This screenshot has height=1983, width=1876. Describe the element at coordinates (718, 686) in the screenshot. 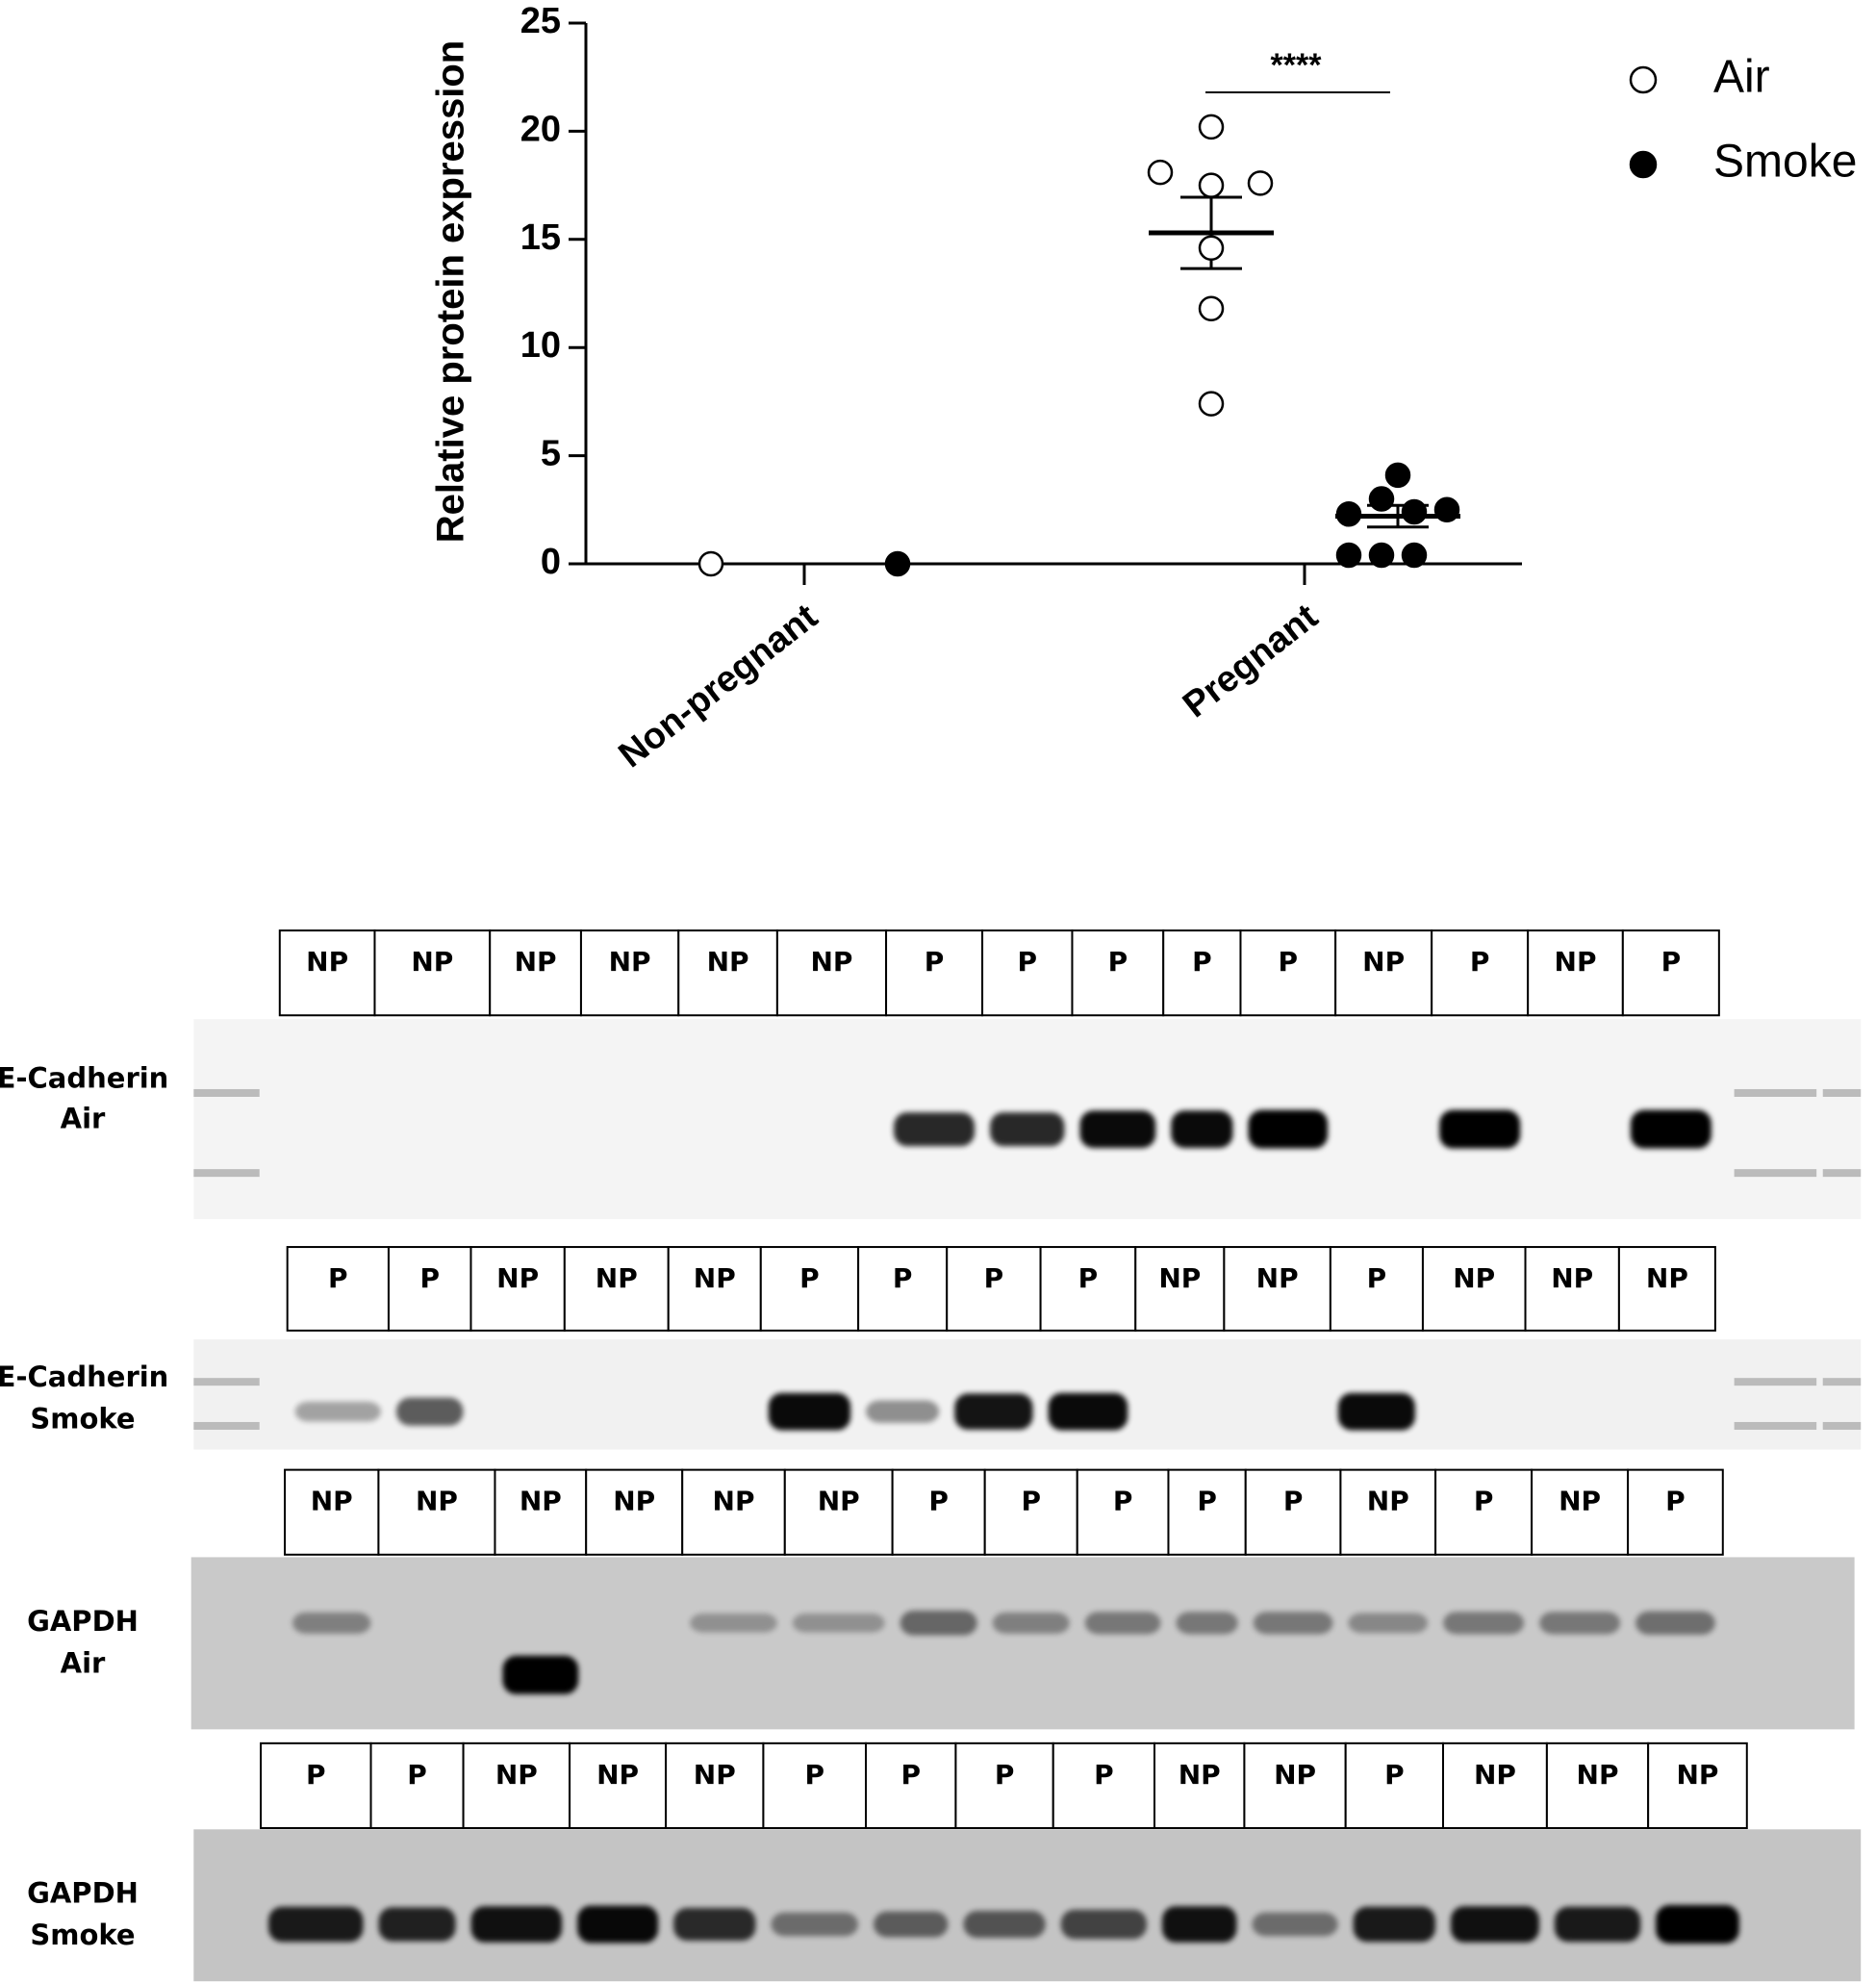

I see `x-tick-label: Non-pregnant` at that location.